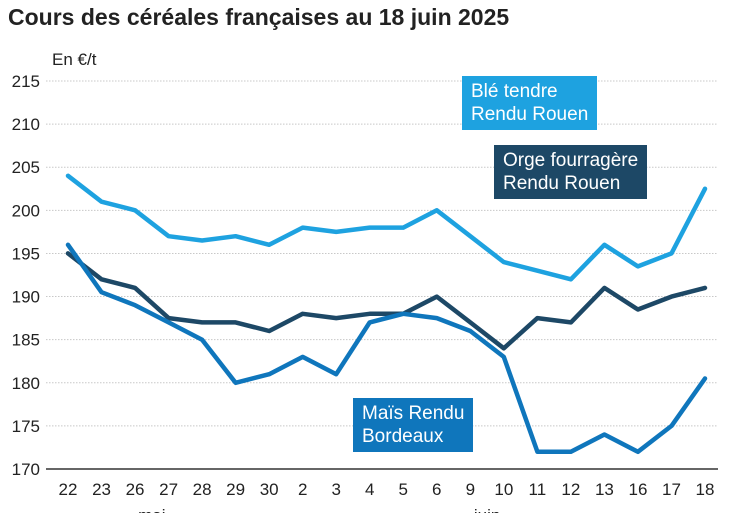  Describe the element at coordinates (403, 489) in the screenshot. I see `x-tick-label: 5` at that location.